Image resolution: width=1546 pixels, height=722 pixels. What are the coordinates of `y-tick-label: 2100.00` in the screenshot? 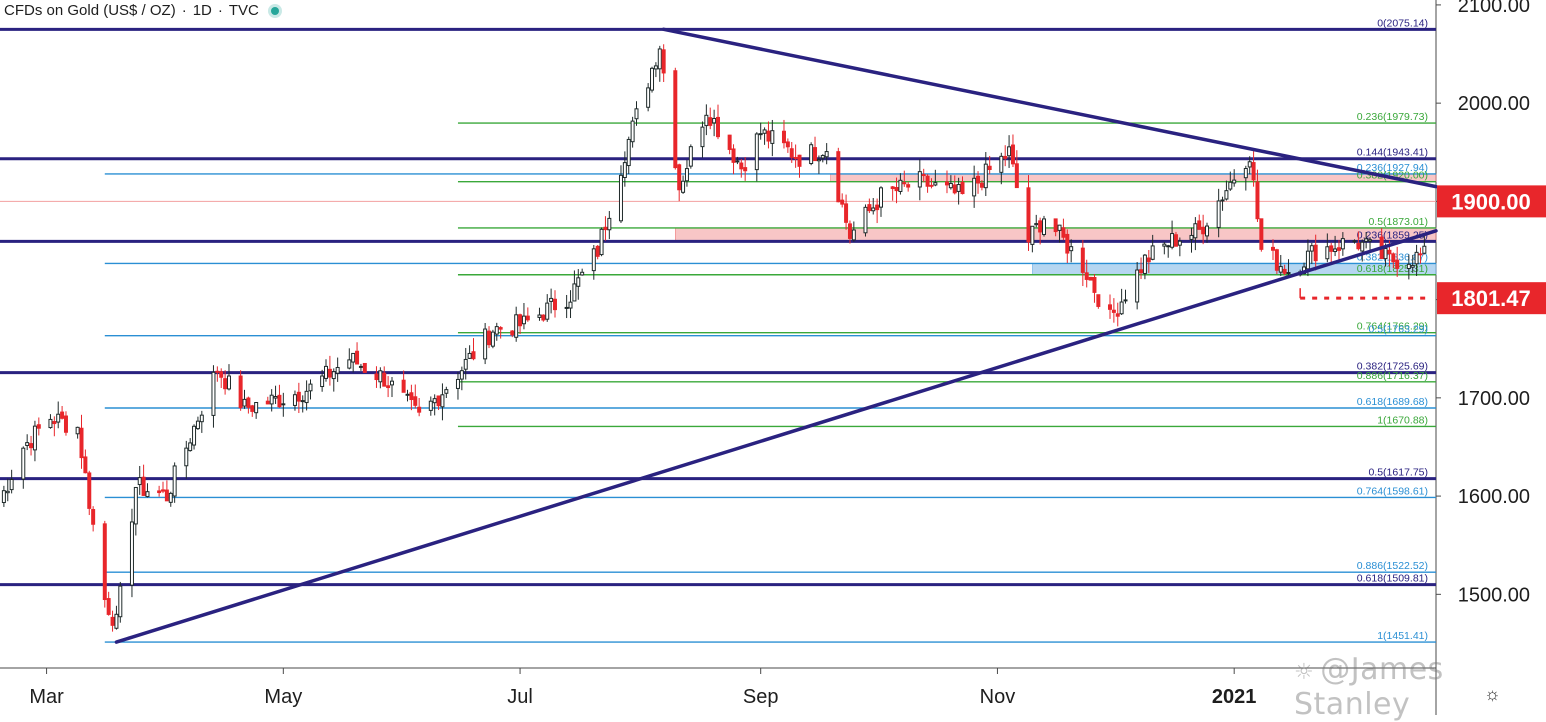 It's located at (1494, 8).